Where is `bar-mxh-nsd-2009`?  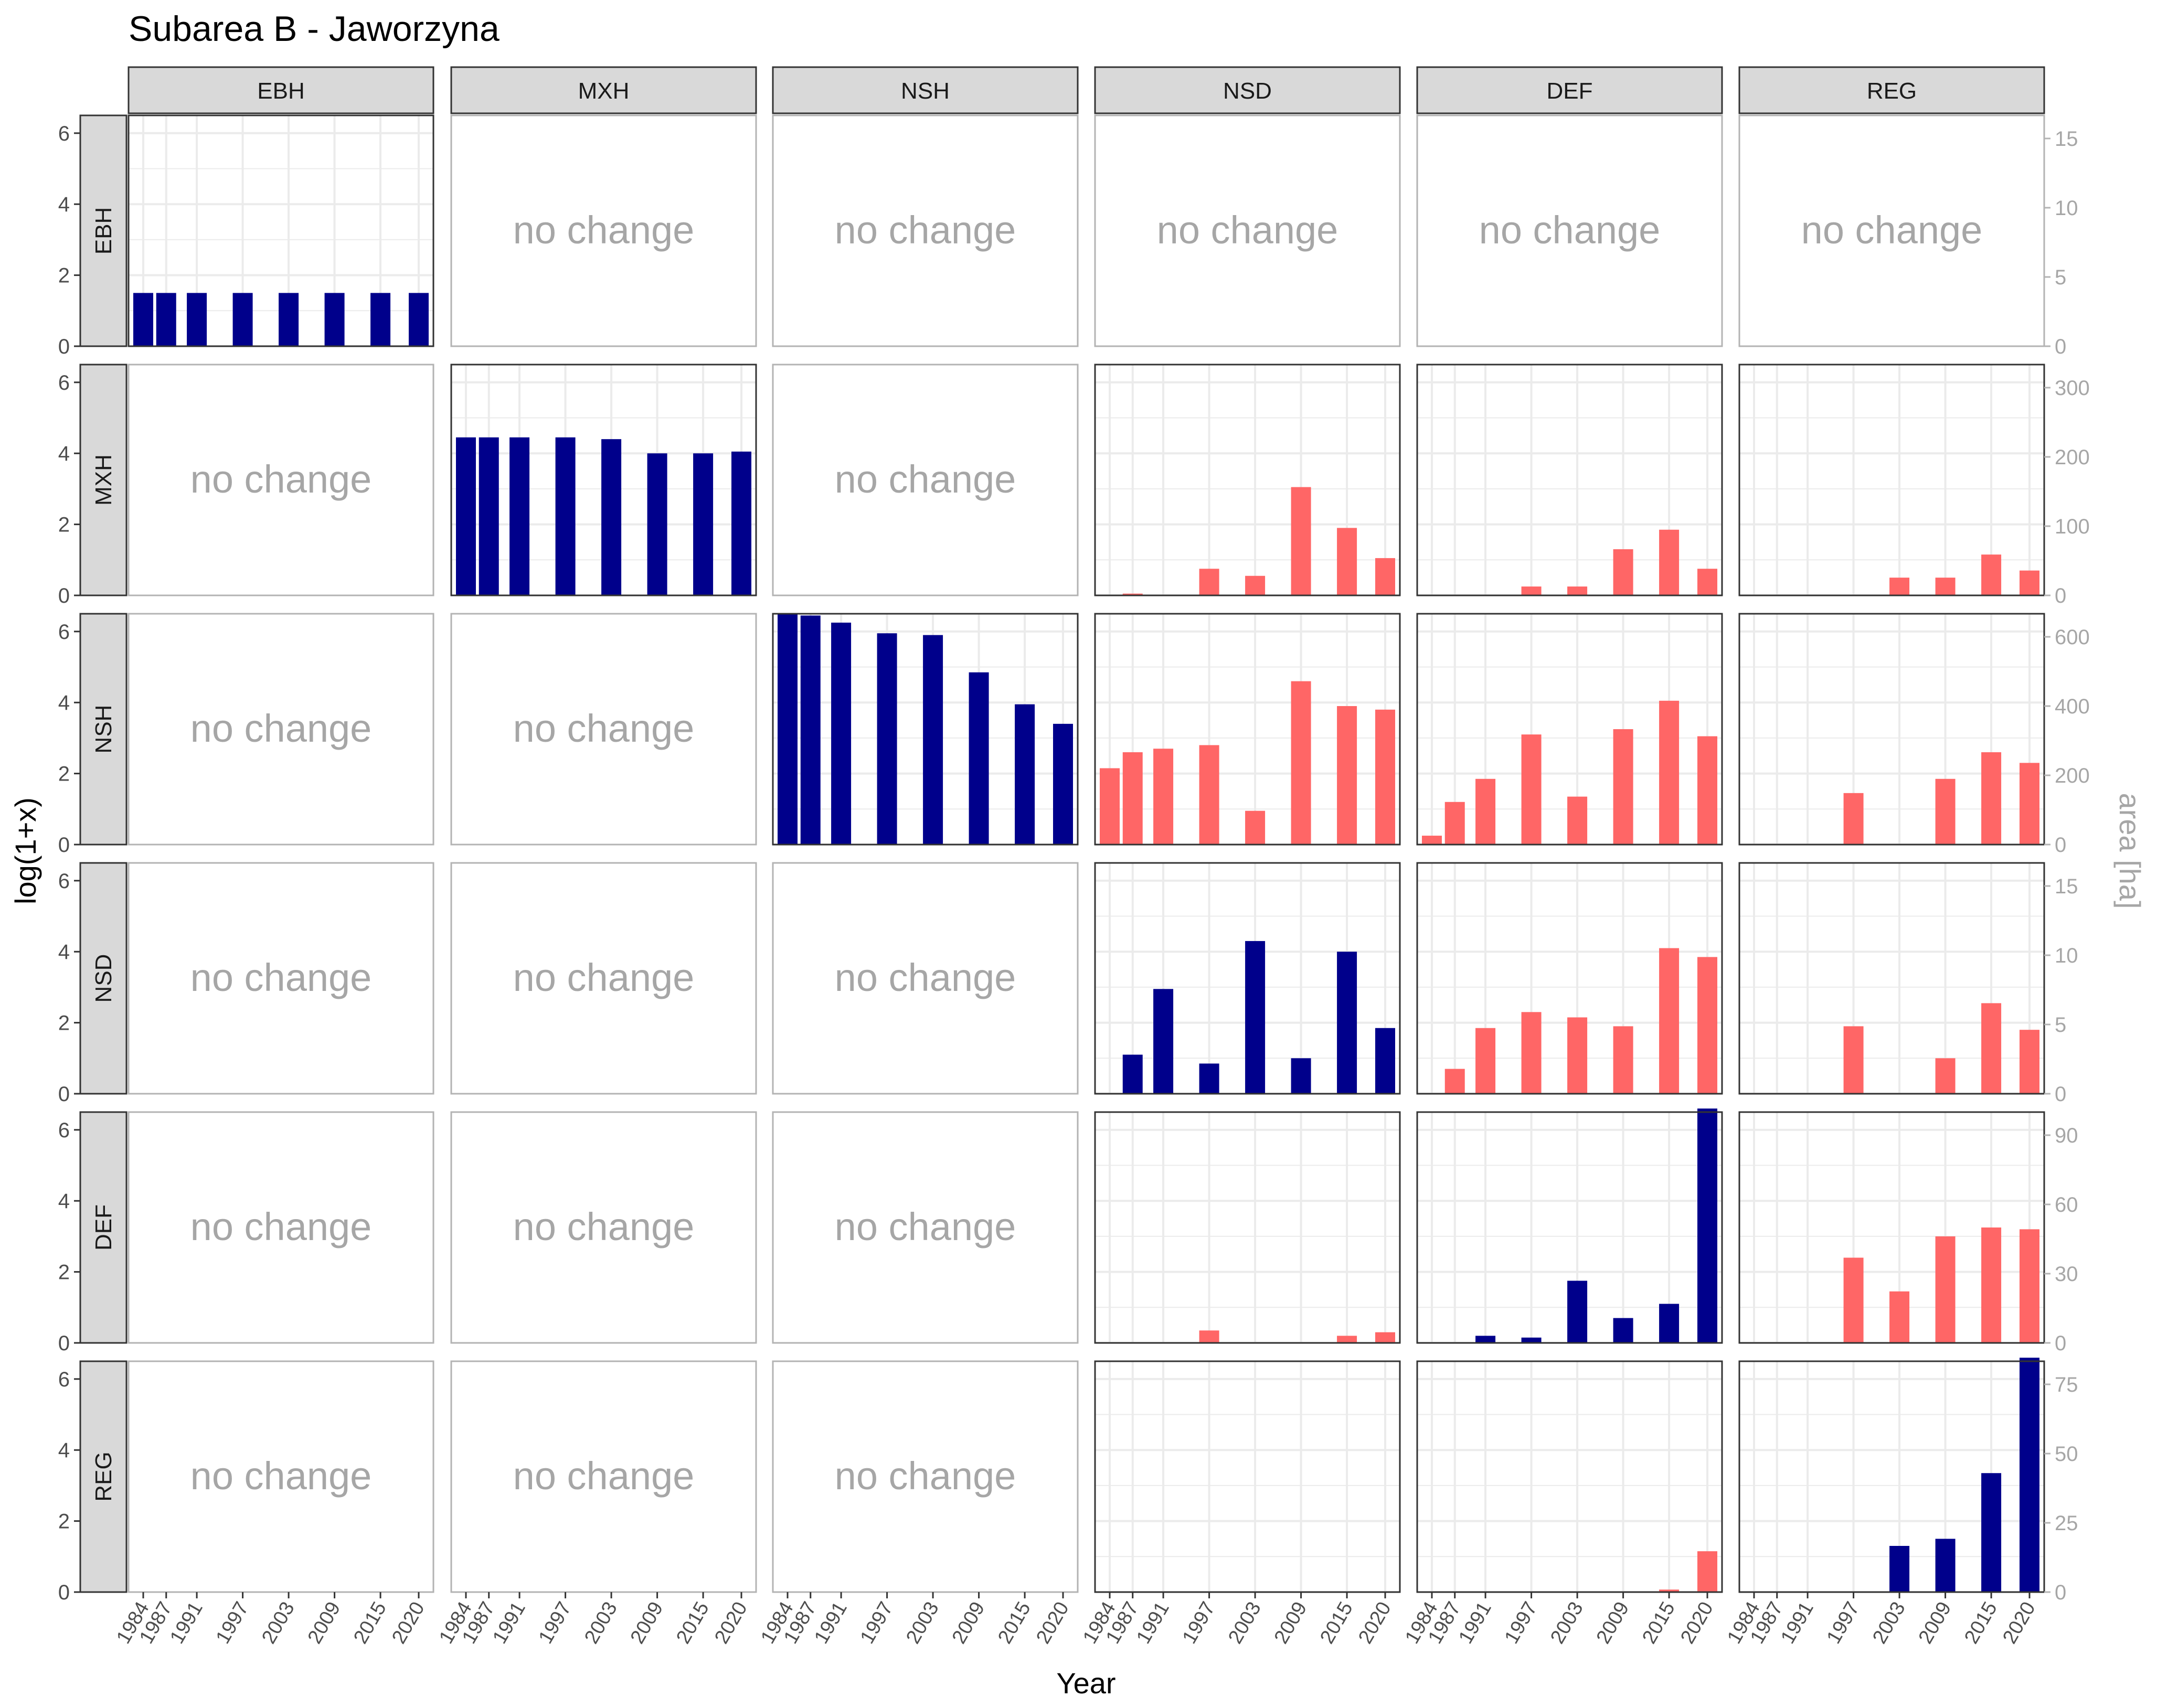 bar-mxh-nsd-2009 is located at coordinates (1301, 541).